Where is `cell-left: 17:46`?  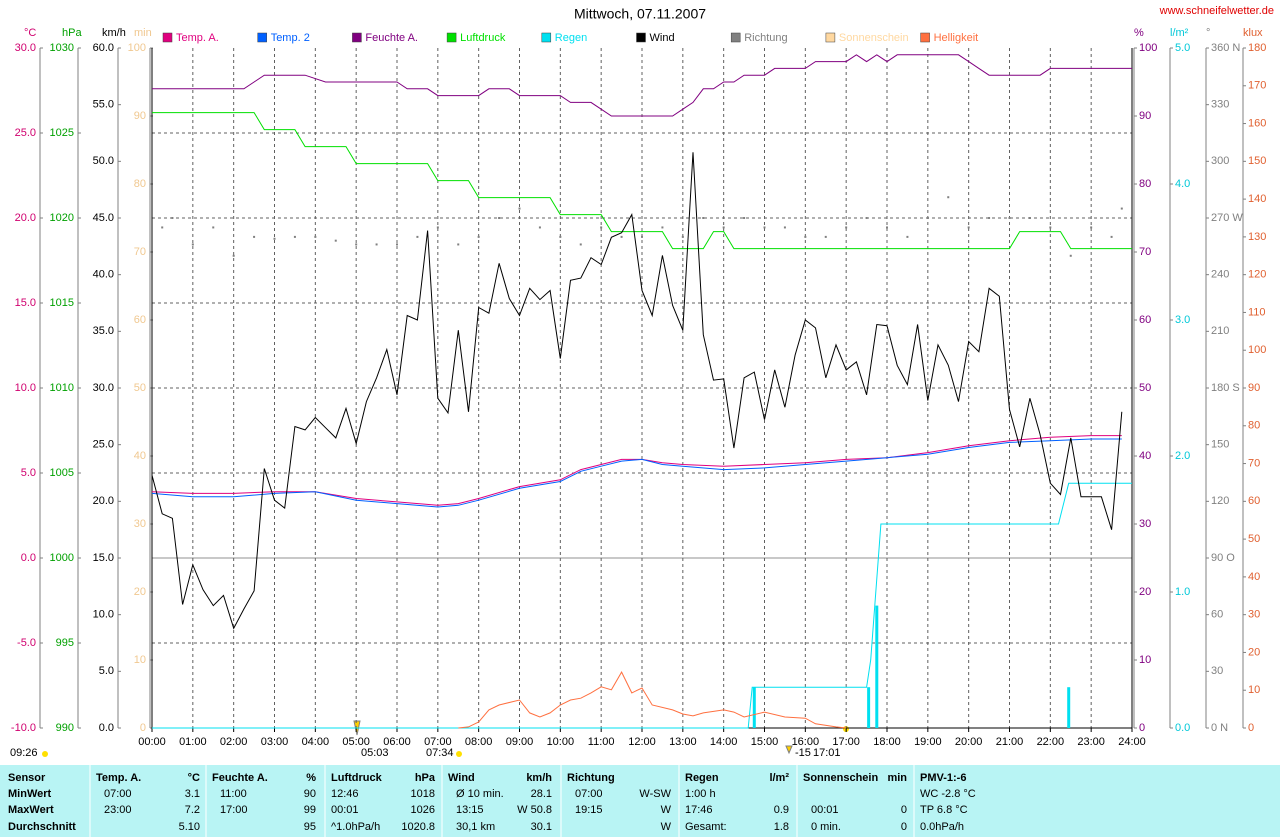
cell-left: 17:46 is located at coordinates (699, 810).